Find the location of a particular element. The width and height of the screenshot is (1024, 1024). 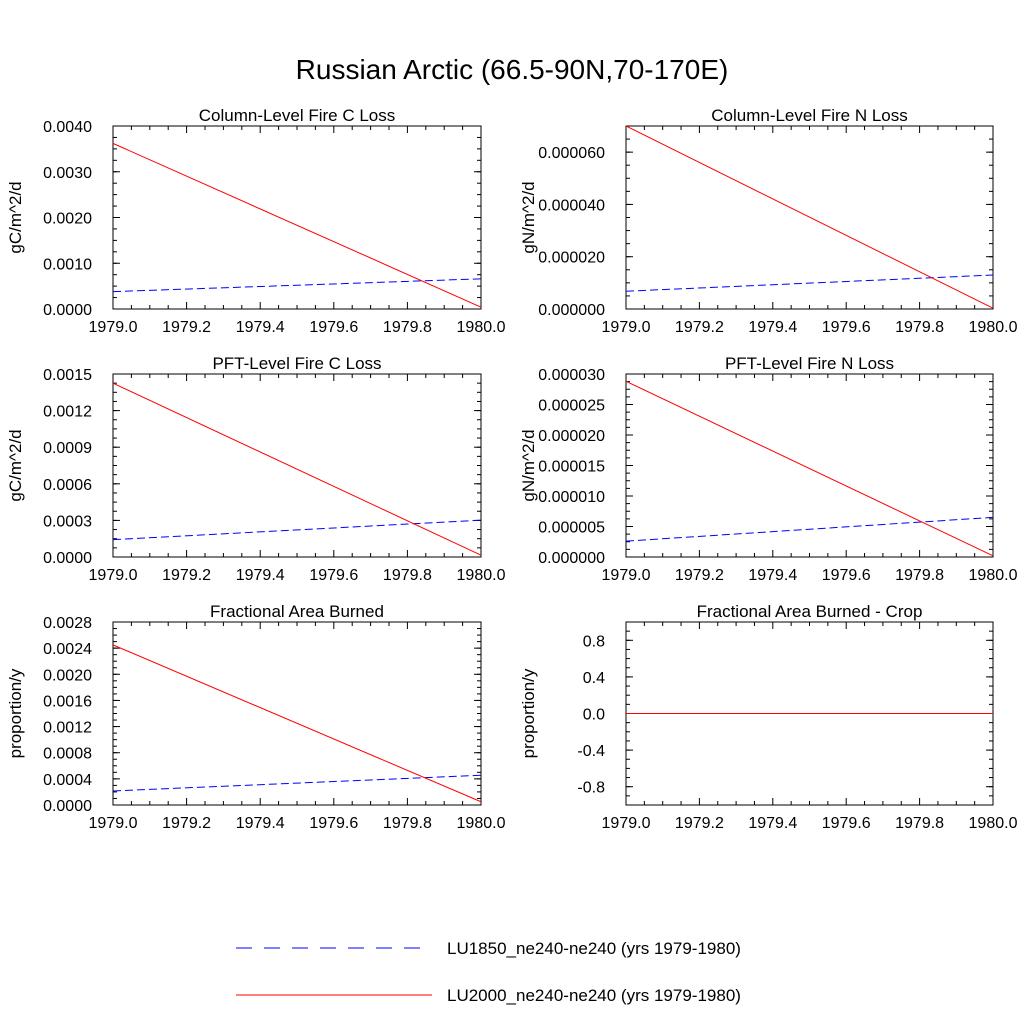

y-tick-label: 0.000015 is located at coordinates (571, 467).